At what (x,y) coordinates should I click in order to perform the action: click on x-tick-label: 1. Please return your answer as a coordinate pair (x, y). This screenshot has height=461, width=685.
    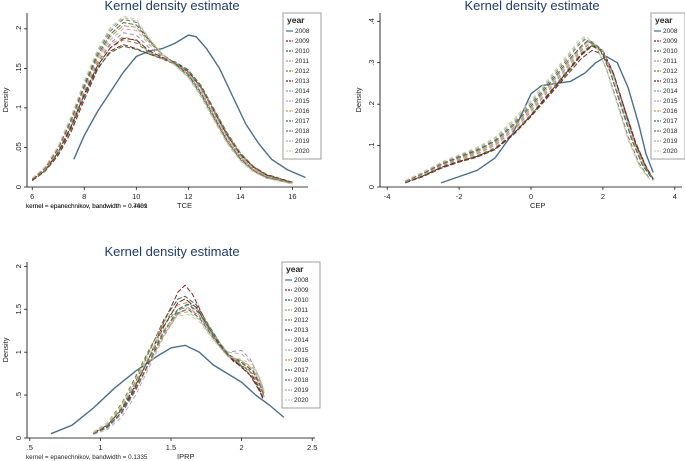
    Looking at the image, I should click on (100, 447).